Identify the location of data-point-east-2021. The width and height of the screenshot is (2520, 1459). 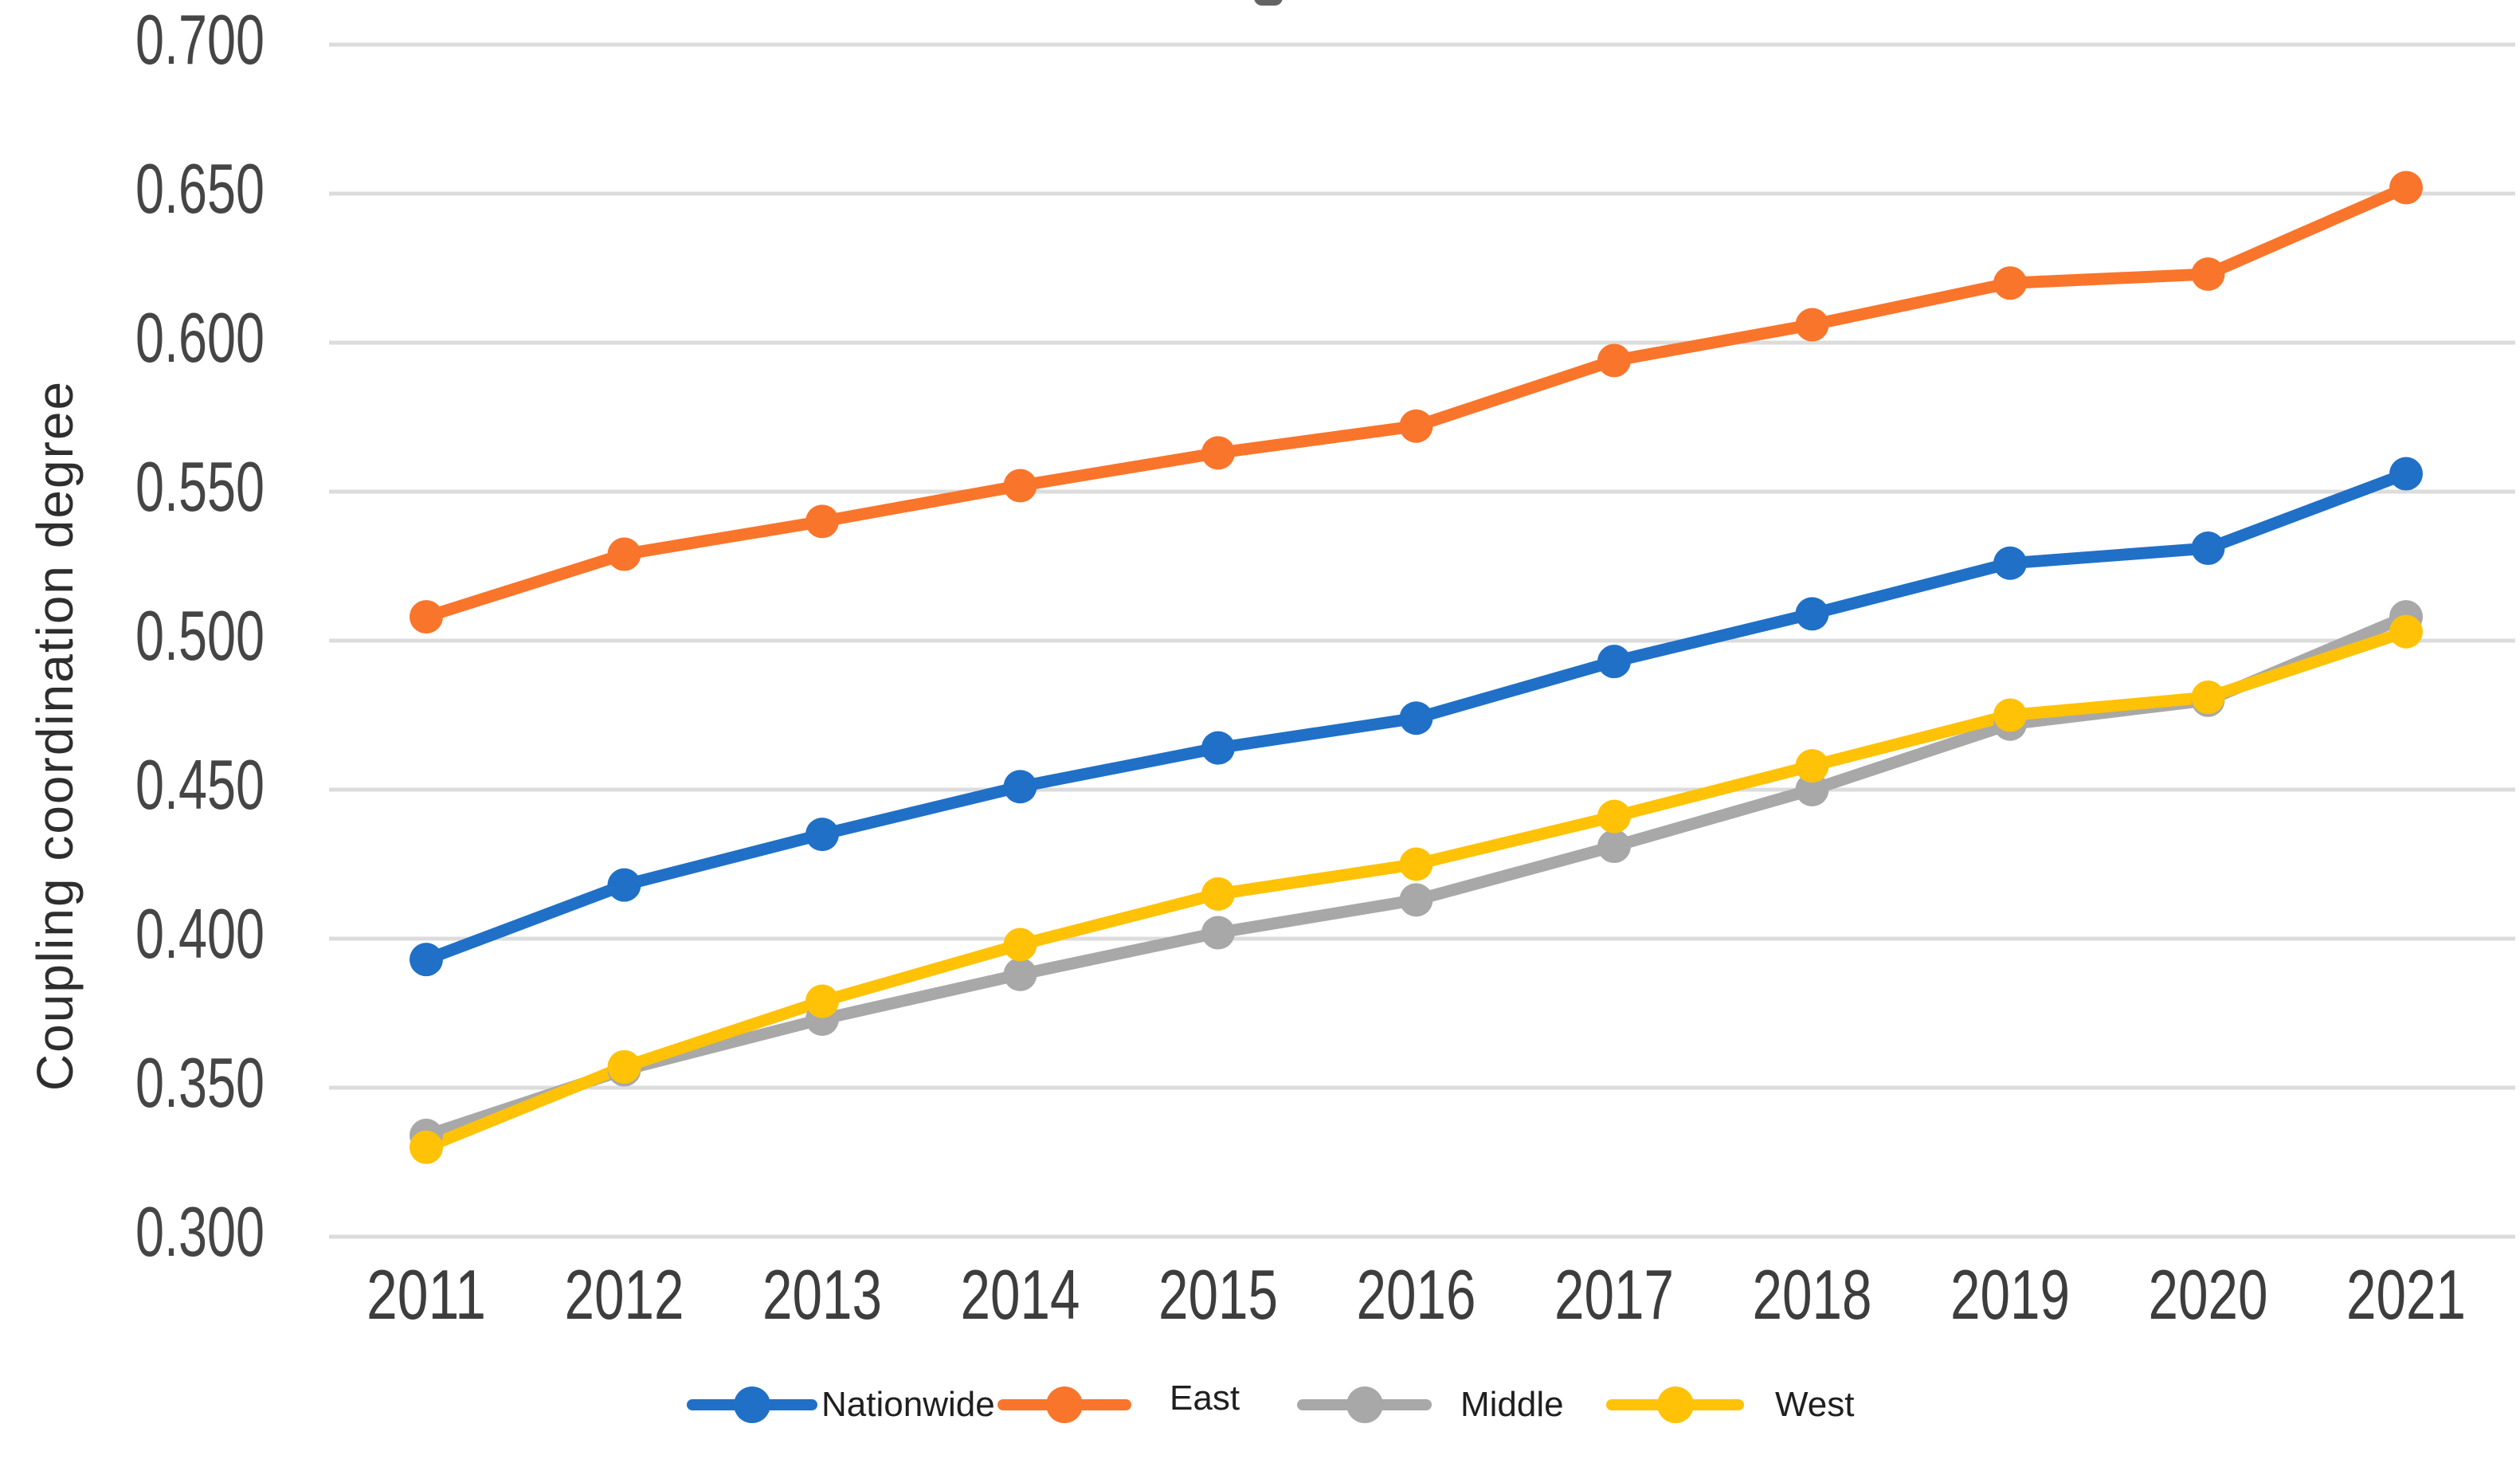
(2406, 188).